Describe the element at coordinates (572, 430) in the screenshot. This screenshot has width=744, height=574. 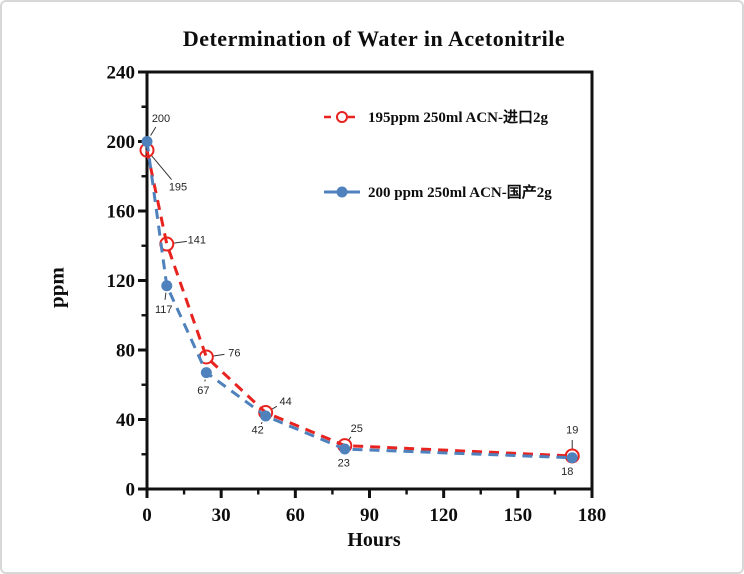
I see `point-label: 19` at that location.